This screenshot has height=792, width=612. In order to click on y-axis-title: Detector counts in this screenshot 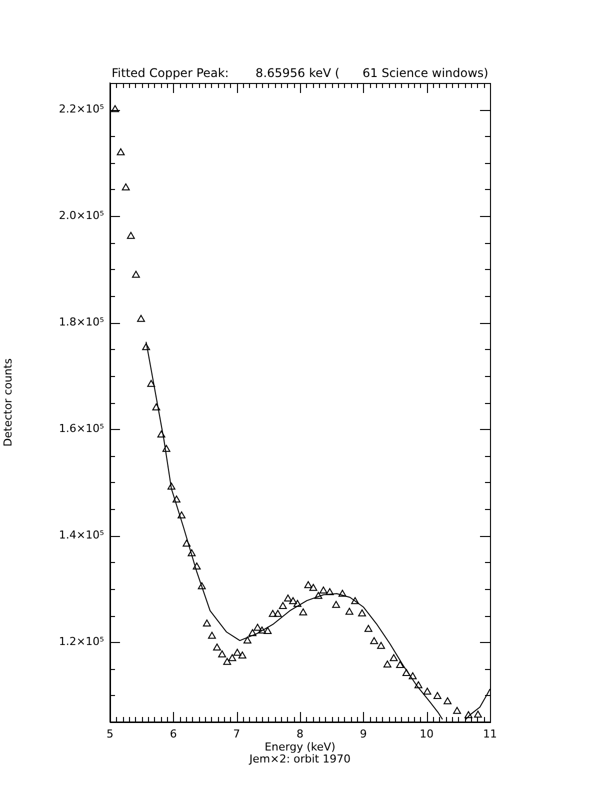, I will do `click(7, 402)`.